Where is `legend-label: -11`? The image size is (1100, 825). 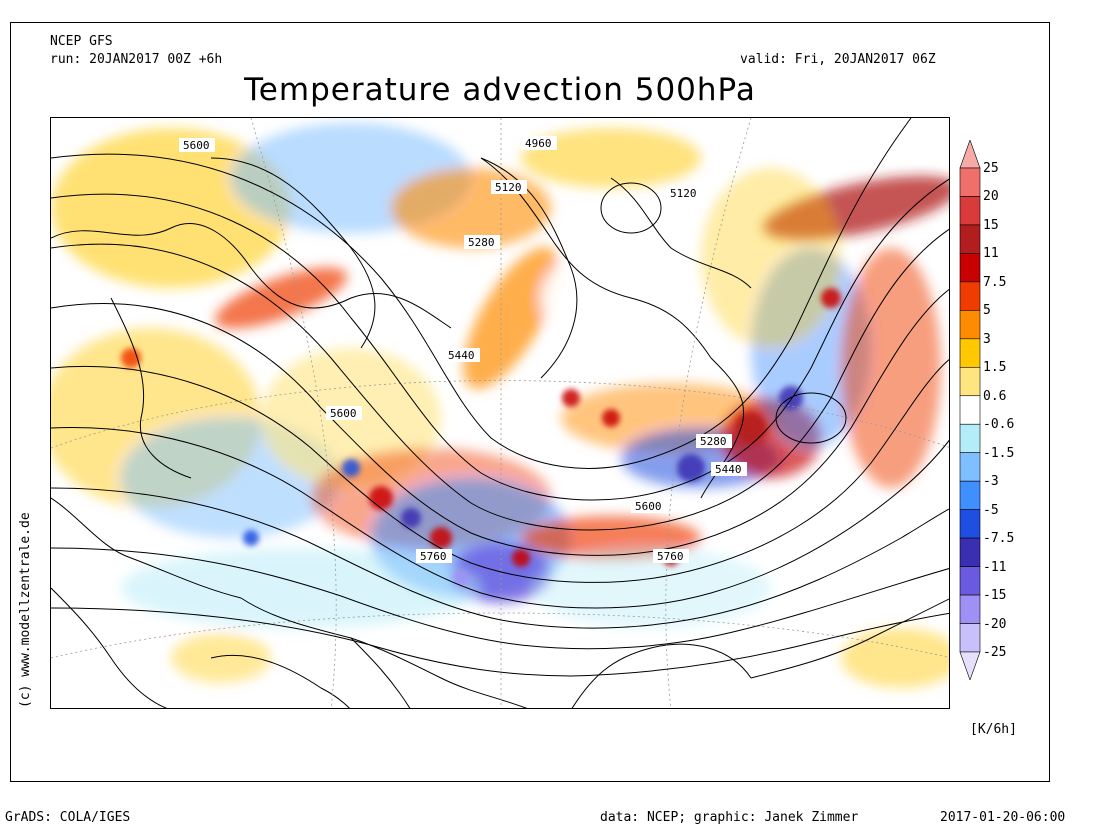 legend-label: -11 is located at coordinates (995, 567).